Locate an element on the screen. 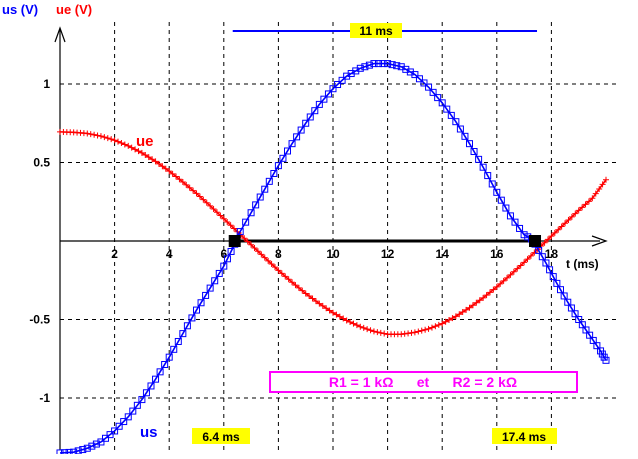 Image resolution: width=638 pixels, height=459 pixels. y-tick-label: 0.5 is located at coordinates (41, 163).